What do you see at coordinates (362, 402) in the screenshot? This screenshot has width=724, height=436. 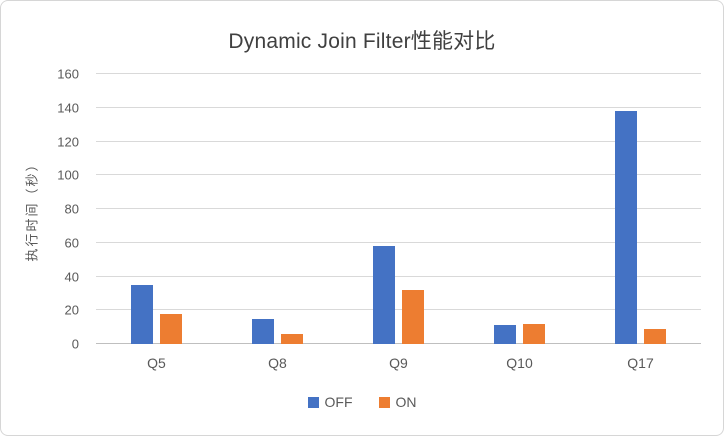 I see `legend: OFF ON` at bounding box center [362, 402].